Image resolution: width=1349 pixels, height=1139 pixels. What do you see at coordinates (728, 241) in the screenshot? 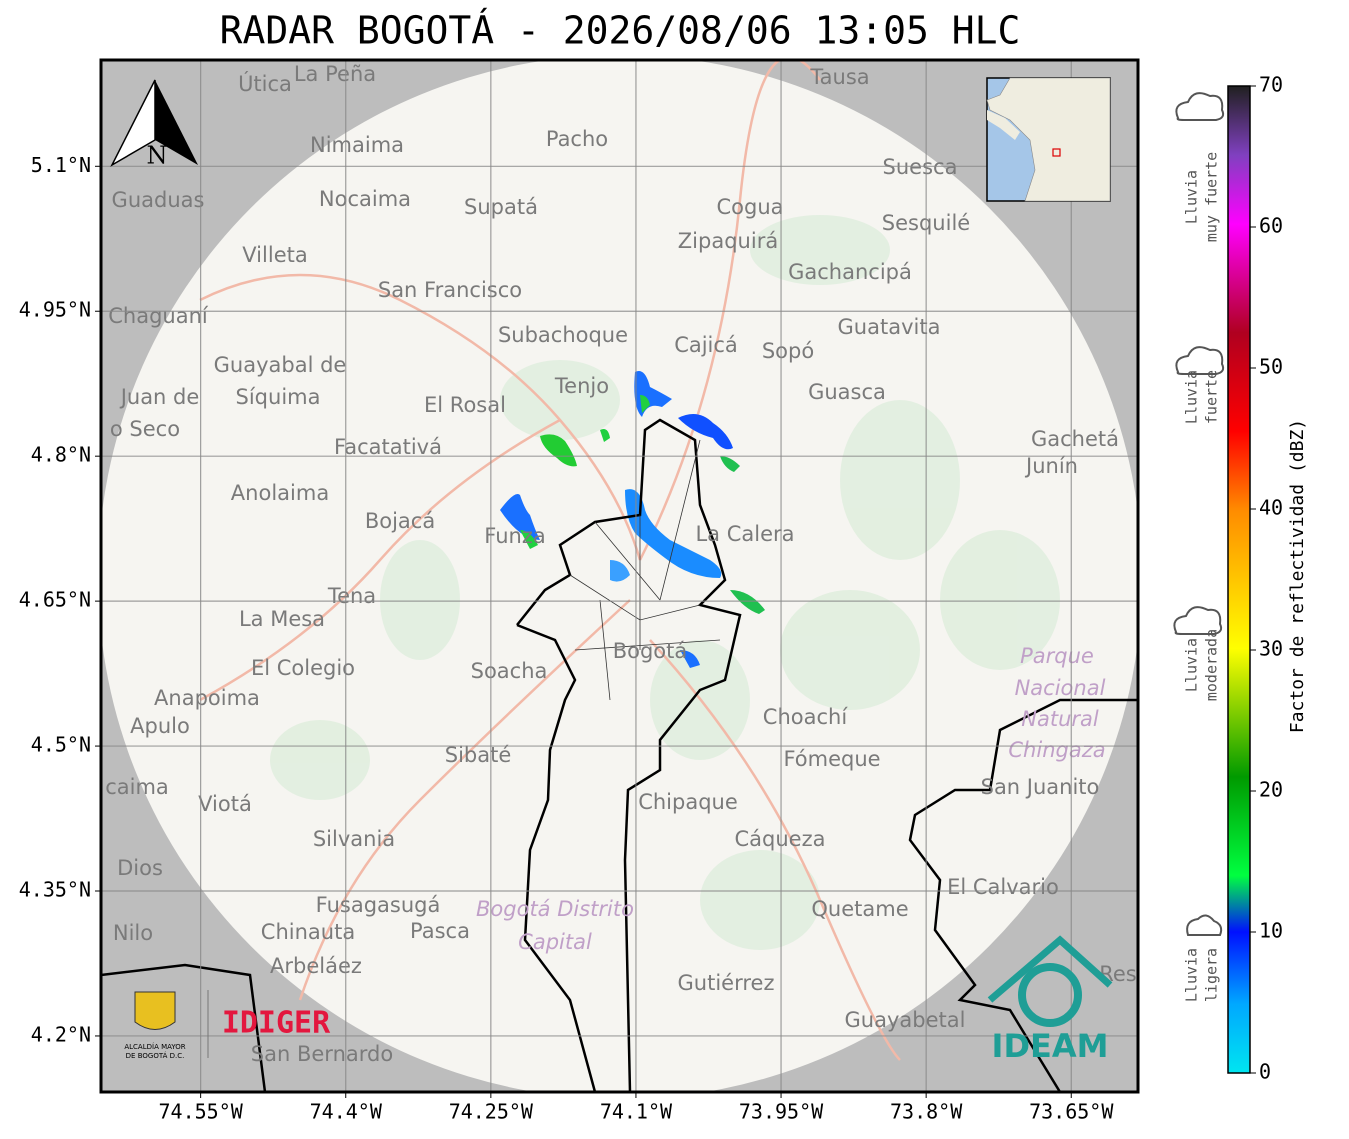
I see `place-label: Zipaquirá` at bounding box center [728, 241].